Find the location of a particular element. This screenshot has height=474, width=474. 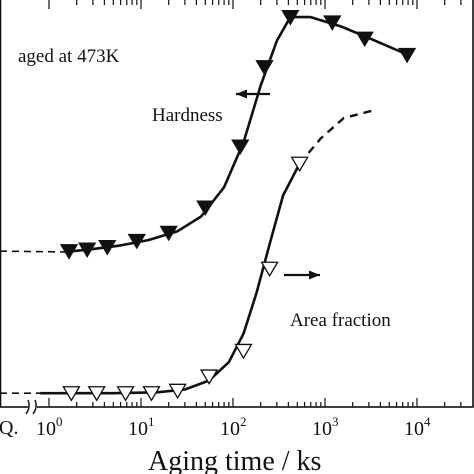

hardness-label: Hardness is located at coordinates (187, 115).